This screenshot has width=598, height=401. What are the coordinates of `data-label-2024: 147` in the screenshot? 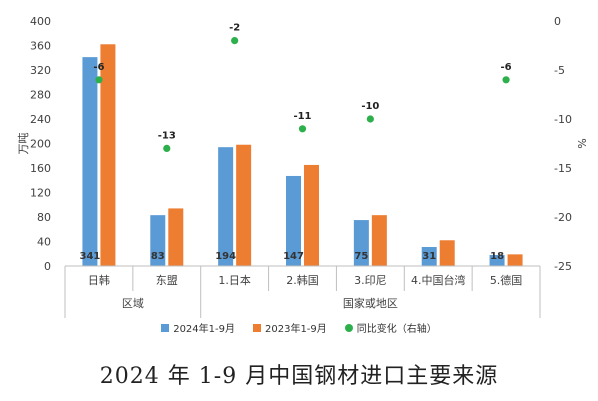 It's located at (293, 256).